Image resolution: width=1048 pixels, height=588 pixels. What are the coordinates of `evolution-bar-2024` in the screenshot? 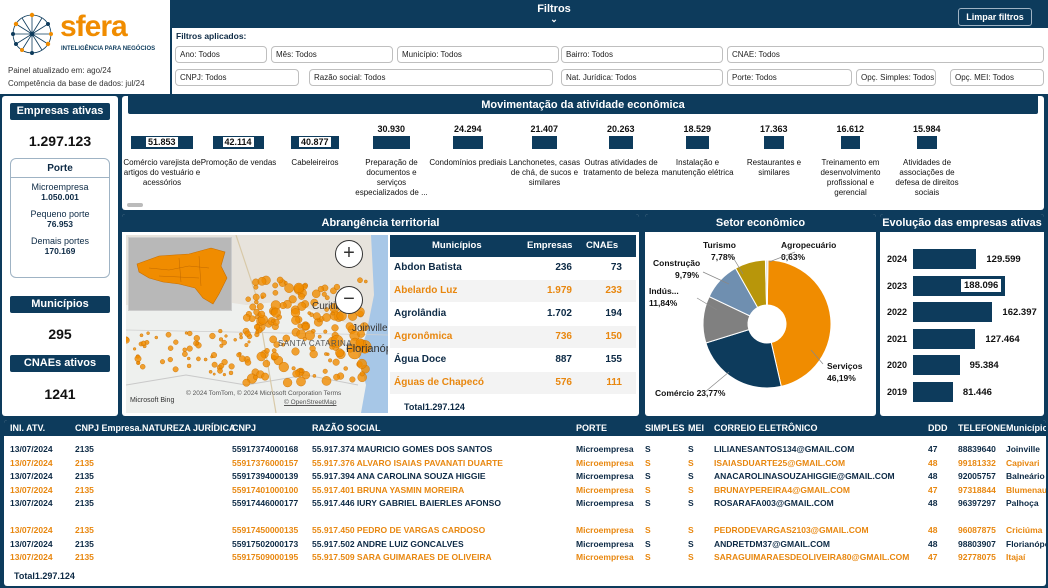 It's located at (945, 259).